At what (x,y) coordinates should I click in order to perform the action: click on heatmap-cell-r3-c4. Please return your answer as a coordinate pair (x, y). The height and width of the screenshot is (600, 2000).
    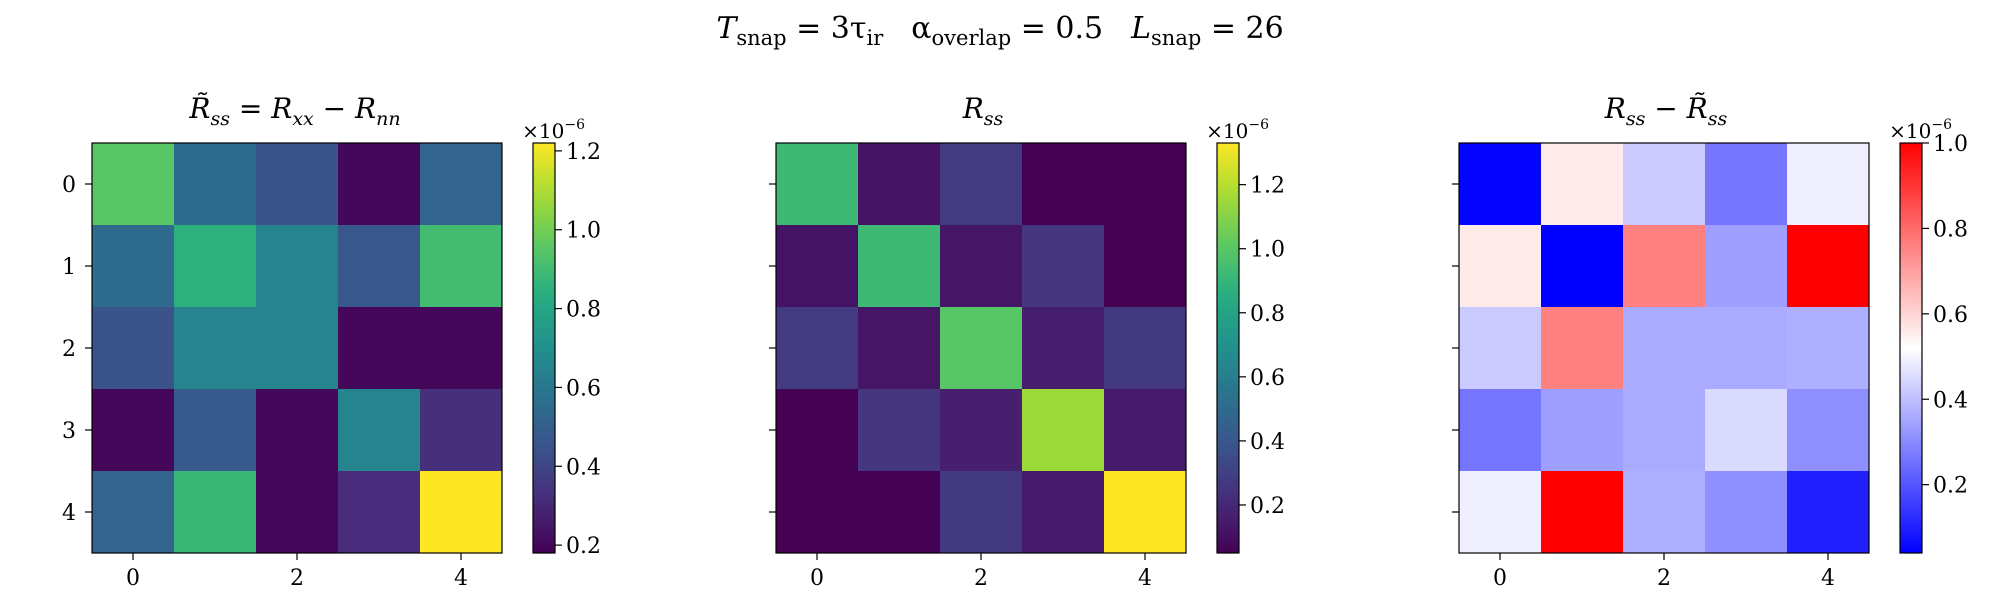
    Looking at the image, I should click on (1828, 430).